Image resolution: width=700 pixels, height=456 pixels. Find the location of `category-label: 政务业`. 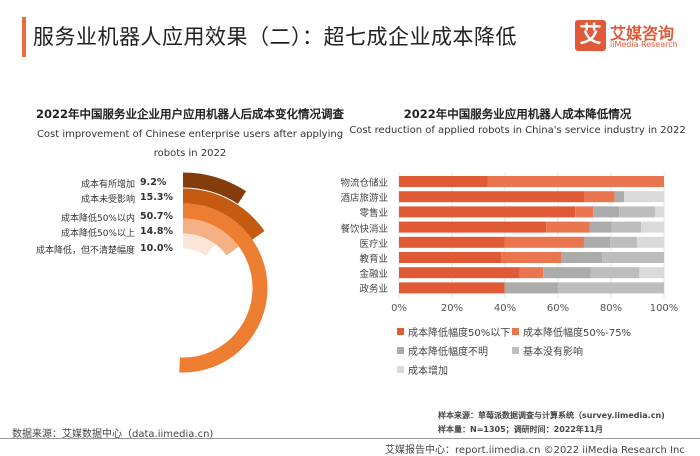

category-label: 政务业 is located at coordinates (373, 290).